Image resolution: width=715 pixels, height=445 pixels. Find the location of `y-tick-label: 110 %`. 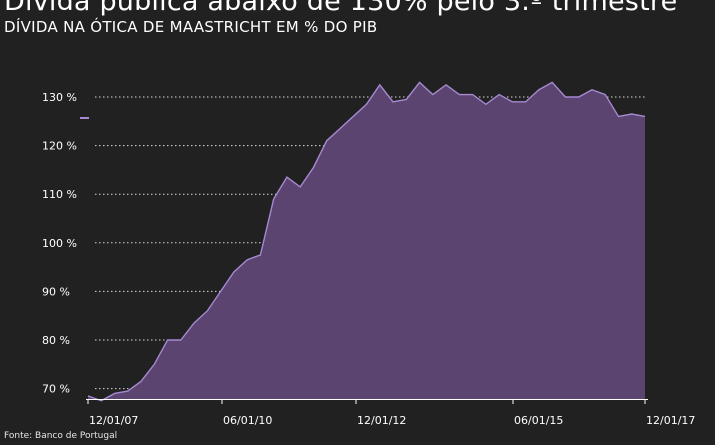

y-tick-label: 110 % is located at coordinates (59, 194).